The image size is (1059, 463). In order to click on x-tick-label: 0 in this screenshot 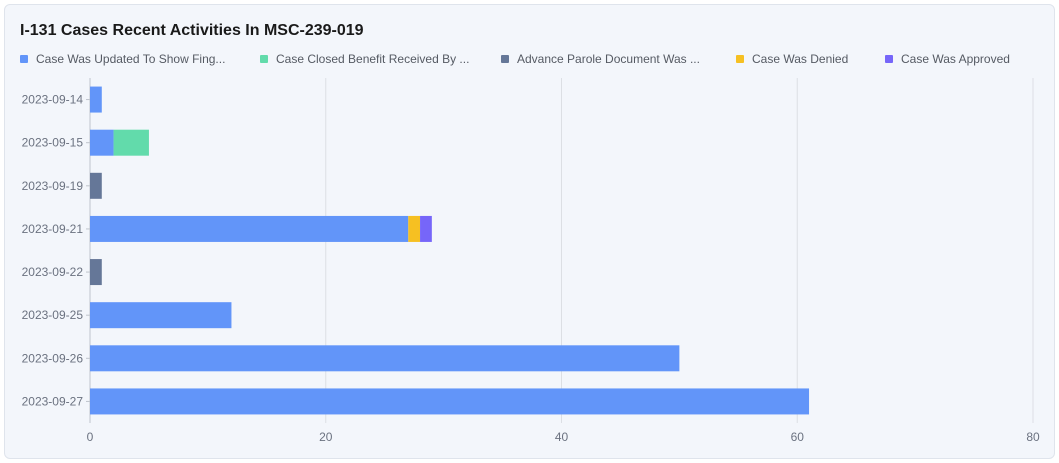, I will do `click(90, 437)`.